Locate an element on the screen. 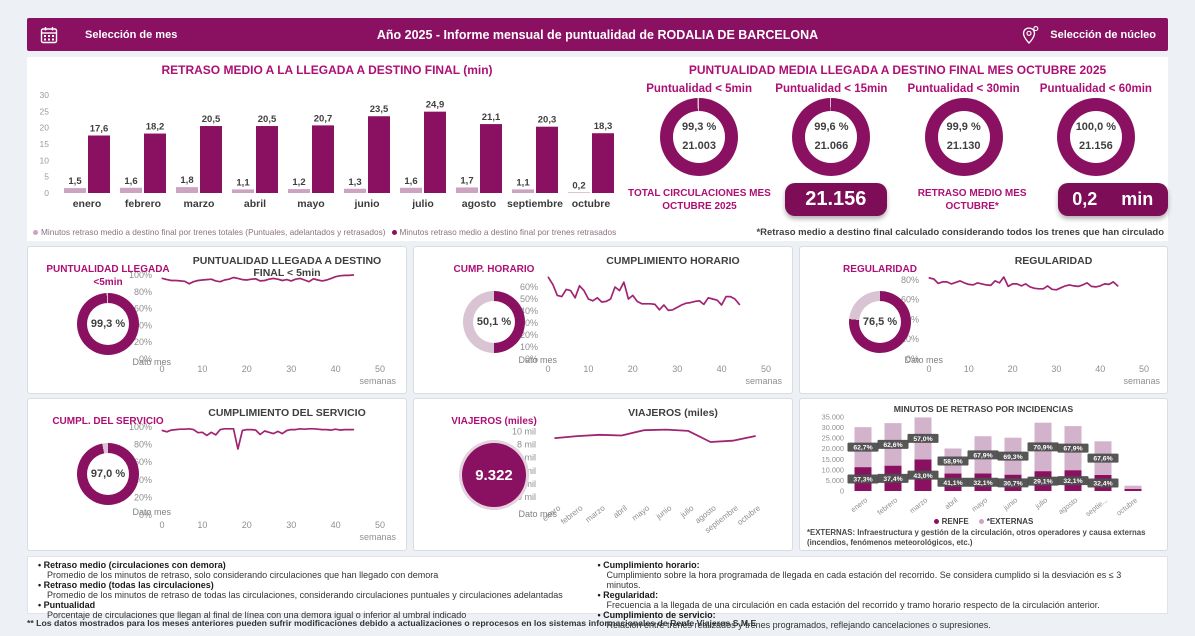  gauge-pct: 100,0 % is located at coordinates (1096, 127).